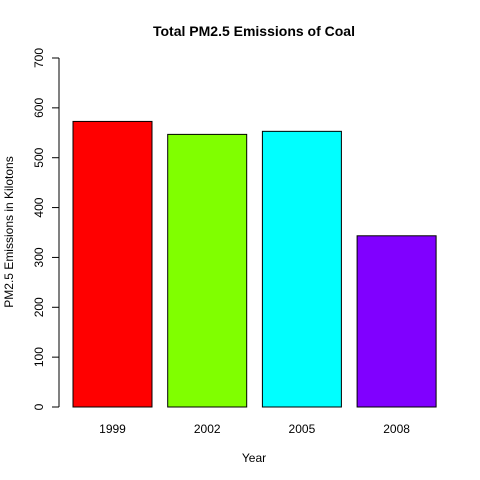 This screenshot has height=480, width=480. I want to click on y-tick-label: 300, so click(39, 257).